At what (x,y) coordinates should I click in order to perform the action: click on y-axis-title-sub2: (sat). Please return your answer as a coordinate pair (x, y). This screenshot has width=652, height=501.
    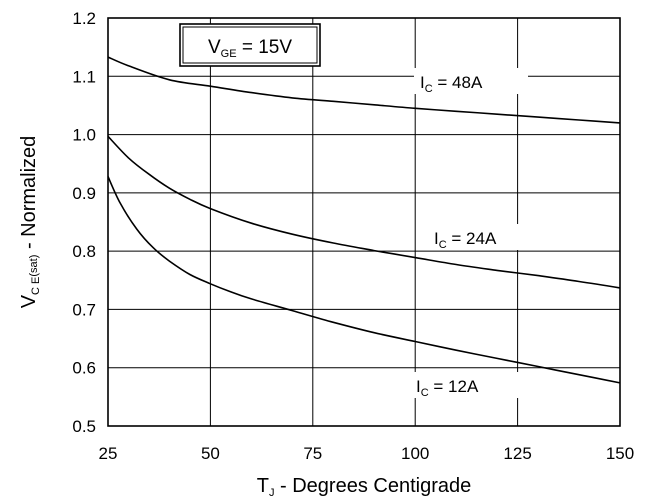
    Looking at the image, I should click on (34, 266).